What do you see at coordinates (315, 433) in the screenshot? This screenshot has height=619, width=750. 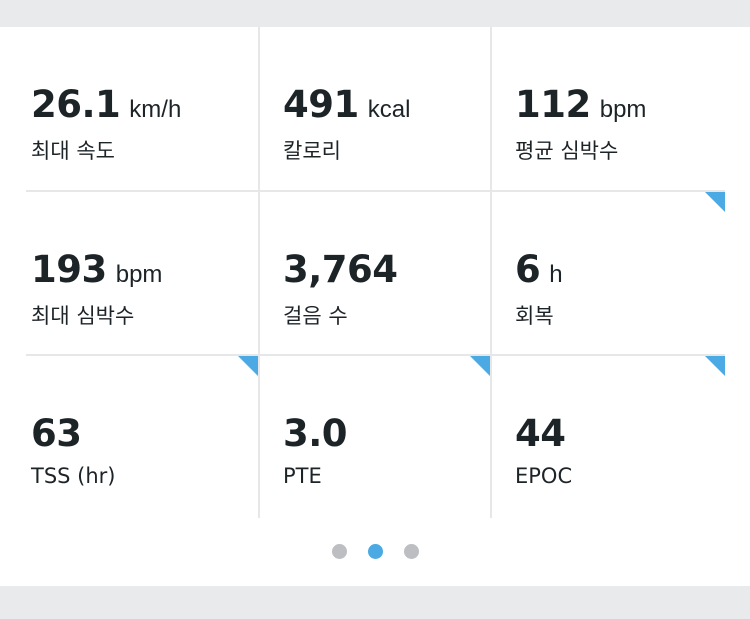 I see `metric-value: 3.0` at bounding box center [315, 433].